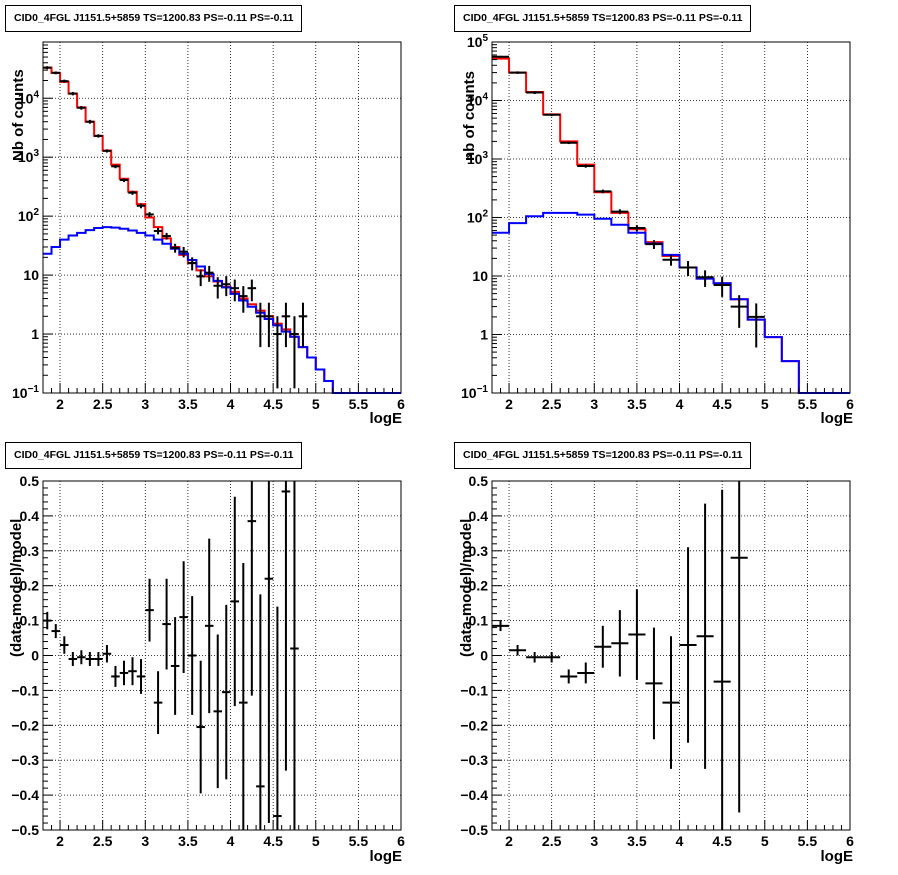 The height and width of the screenshot is (875, 898). Describe the element at coordinates (18, 115) in the screenshot. I see `y-axis-label: Nb of counts` at that location.